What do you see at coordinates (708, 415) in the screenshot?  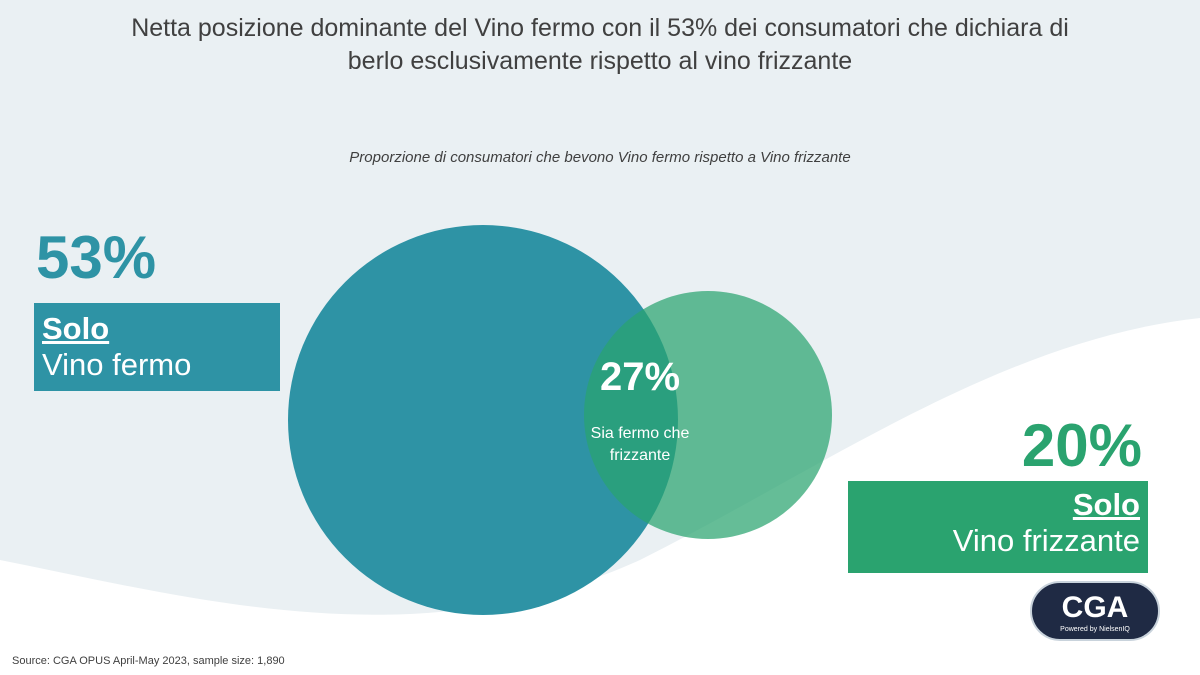 I see `vino-frizzante-circle` at bounding box center [708, 415].